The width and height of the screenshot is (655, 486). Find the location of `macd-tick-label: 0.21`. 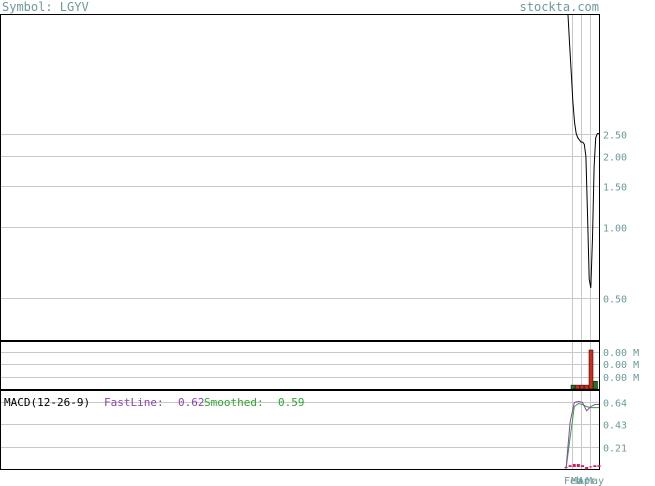

macd-tick-label: 0.21 is located at coordinates (615, 449).